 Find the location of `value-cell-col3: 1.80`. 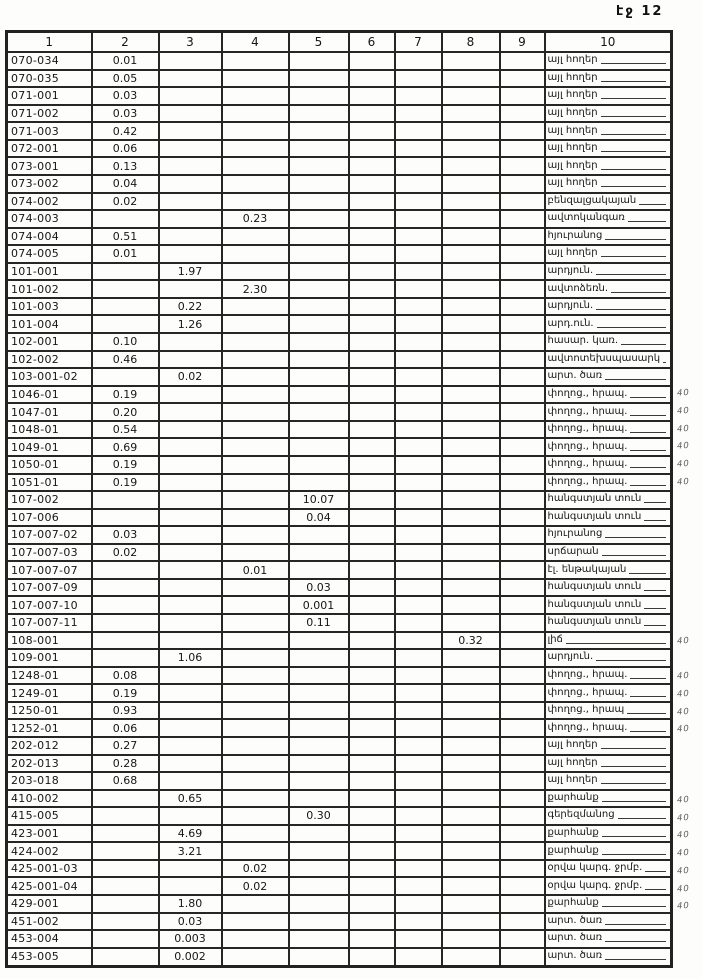

value-cell-col3: 1.80 is located at coordinates (190, 904).